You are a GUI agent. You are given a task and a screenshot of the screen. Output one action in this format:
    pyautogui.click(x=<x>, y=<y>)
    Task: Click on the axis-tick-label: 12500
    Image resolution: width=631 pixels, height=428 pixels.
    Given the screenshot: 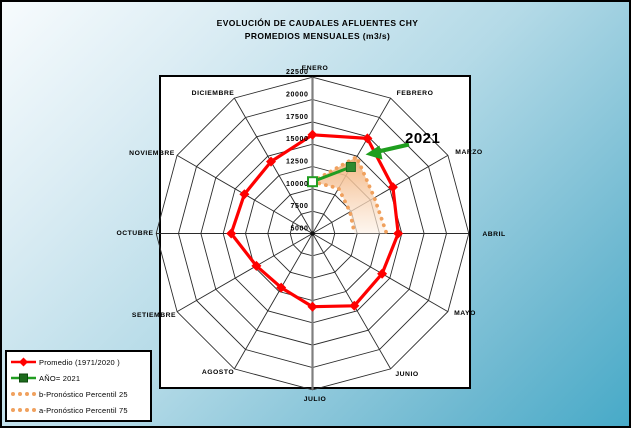 What is the action you would take?
    pyautogui.click(x=297, y=162)
    